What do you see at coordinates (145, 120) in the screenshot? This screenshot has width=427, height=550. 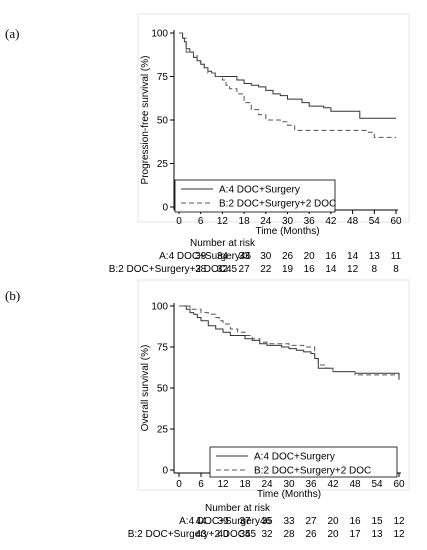 I see `y-axis-title: Progression-free survival (%)` at bounding box center [145, 120].